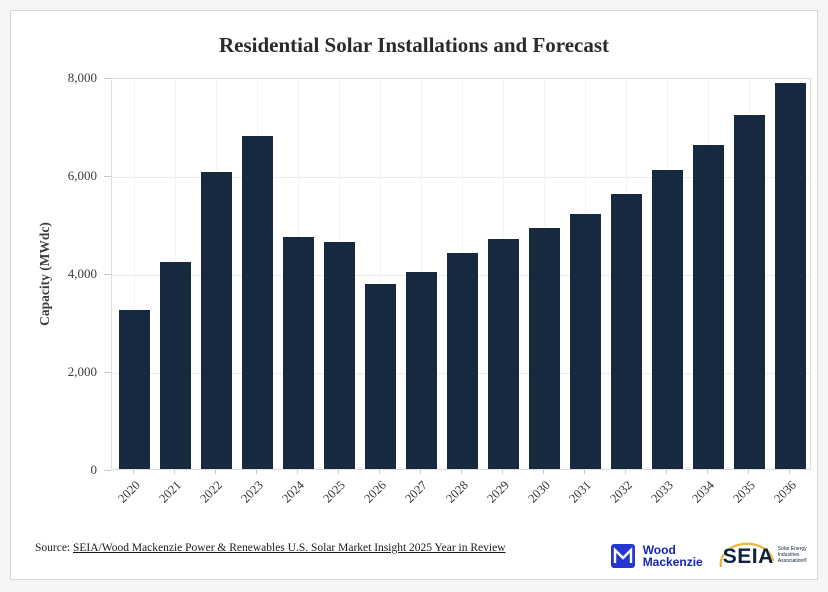  I want to click on bar-2020, so click(134, 389).